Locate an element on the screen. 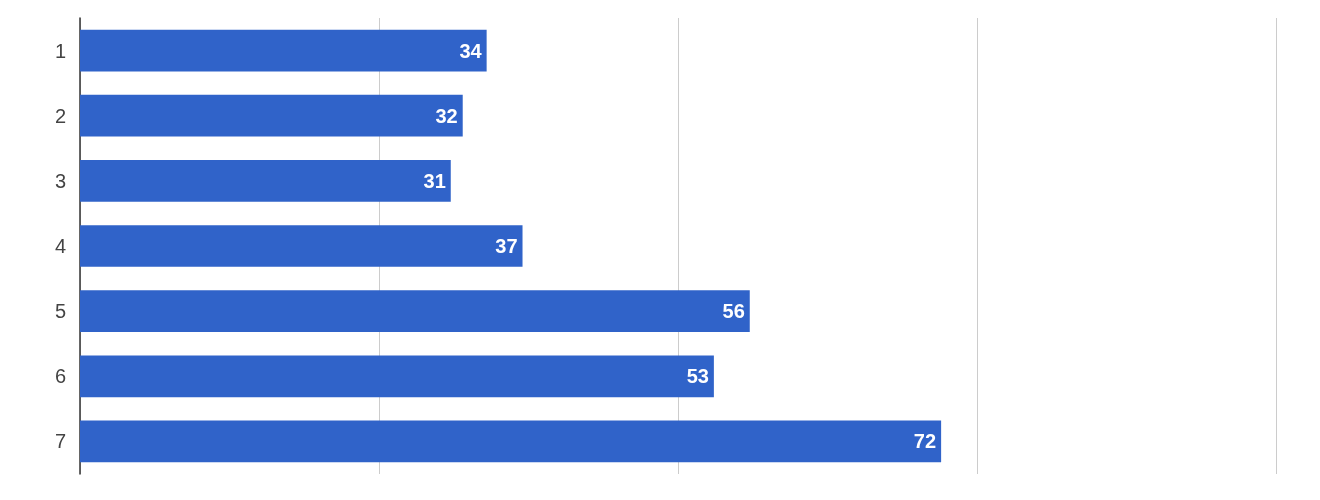 The width and height of the screenshot is (1320, 500). y-tick-label: 4 is located at coordinates (60, 246).